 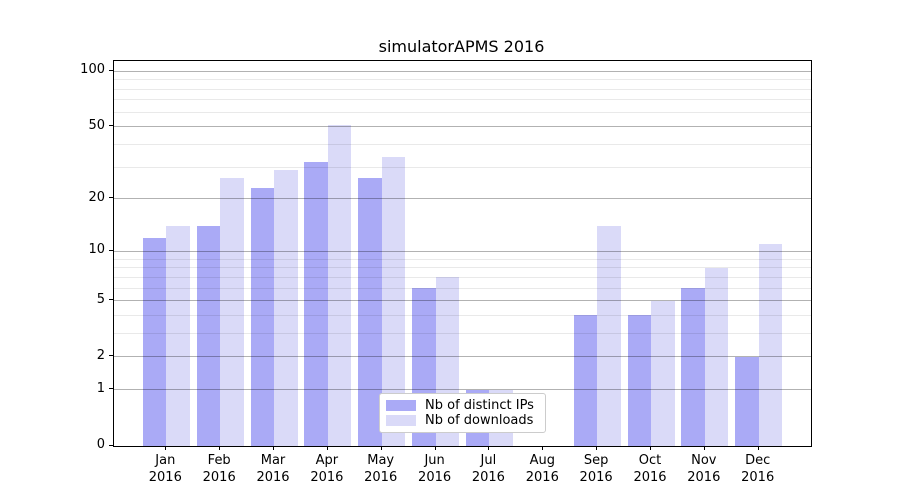 I want to click on bar-downloads-jan-2016, so click(x=178, y=336).